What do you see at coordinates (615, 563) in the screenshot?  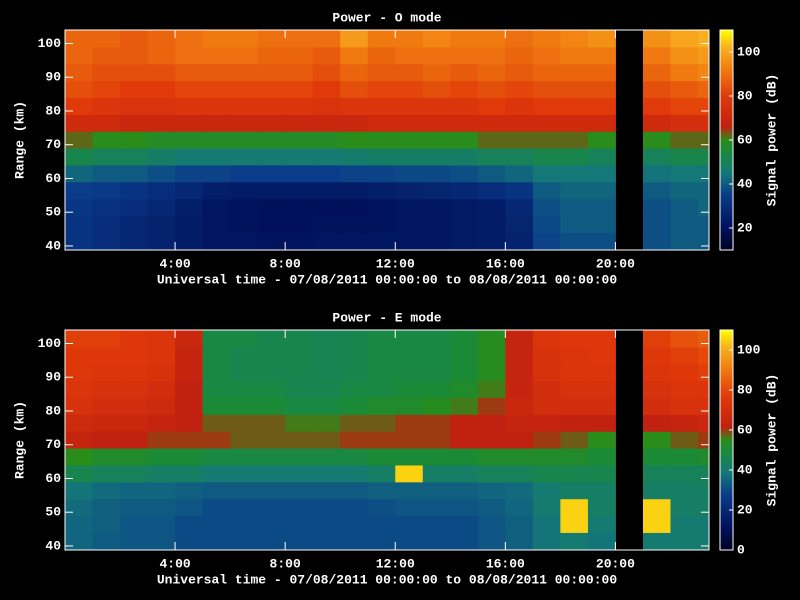 I see `x-tick-label: 20:00` at bounding box center [615, 563].